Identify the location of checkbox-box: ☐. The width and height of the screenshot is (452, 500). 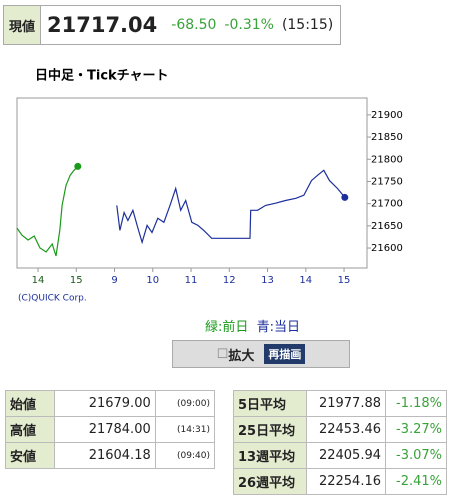
(222, 354).